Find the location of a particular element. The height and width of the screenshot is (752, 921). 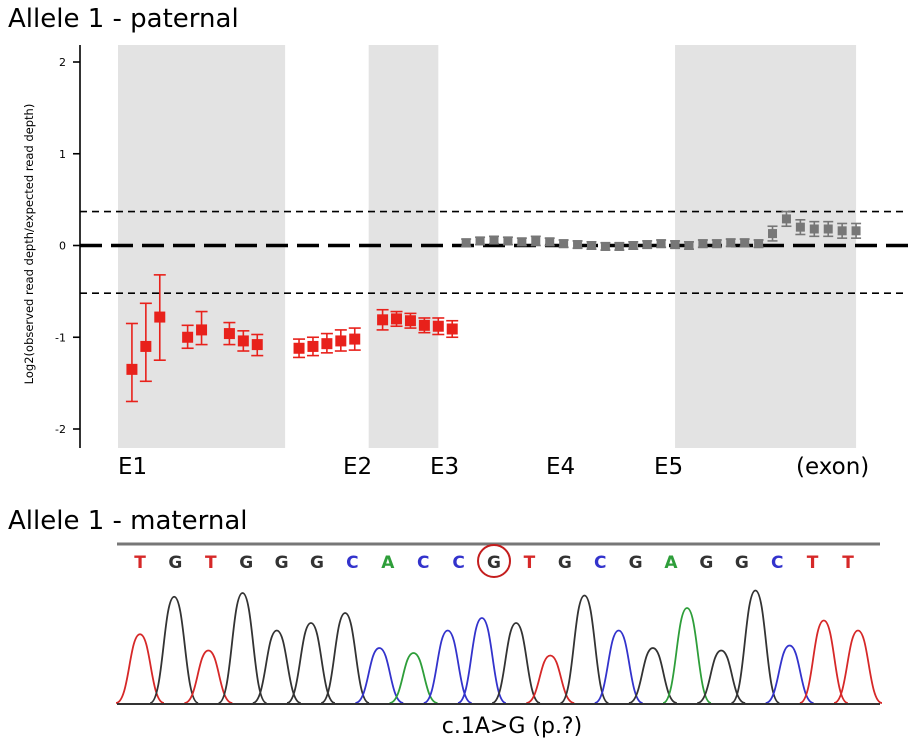

y-tick-label: -2 is located at coordinates (60, 429).